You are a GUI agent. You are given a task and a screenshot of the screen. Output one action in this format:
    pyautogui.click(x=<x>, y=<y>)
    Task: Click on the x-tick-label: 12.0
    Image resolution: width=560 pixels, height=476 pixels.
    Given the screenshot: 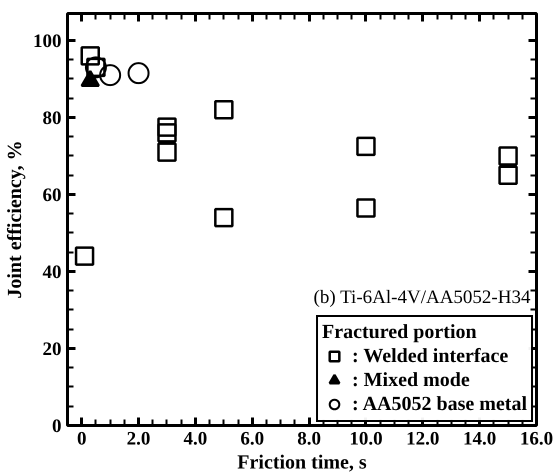 What is the action you would take?
    pyautogui.click(x=423, y=439)
    